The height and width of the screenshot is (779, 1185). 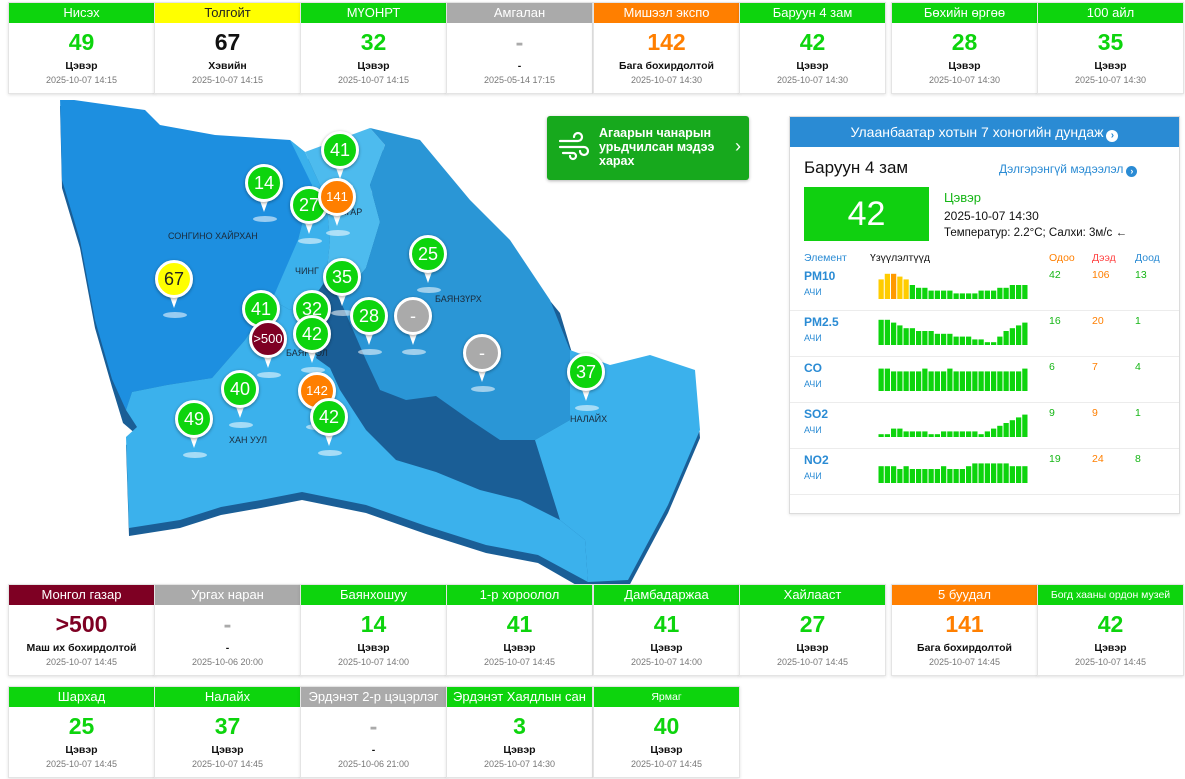 I want to click on map-pin: 28, so click(x=370, y=329).